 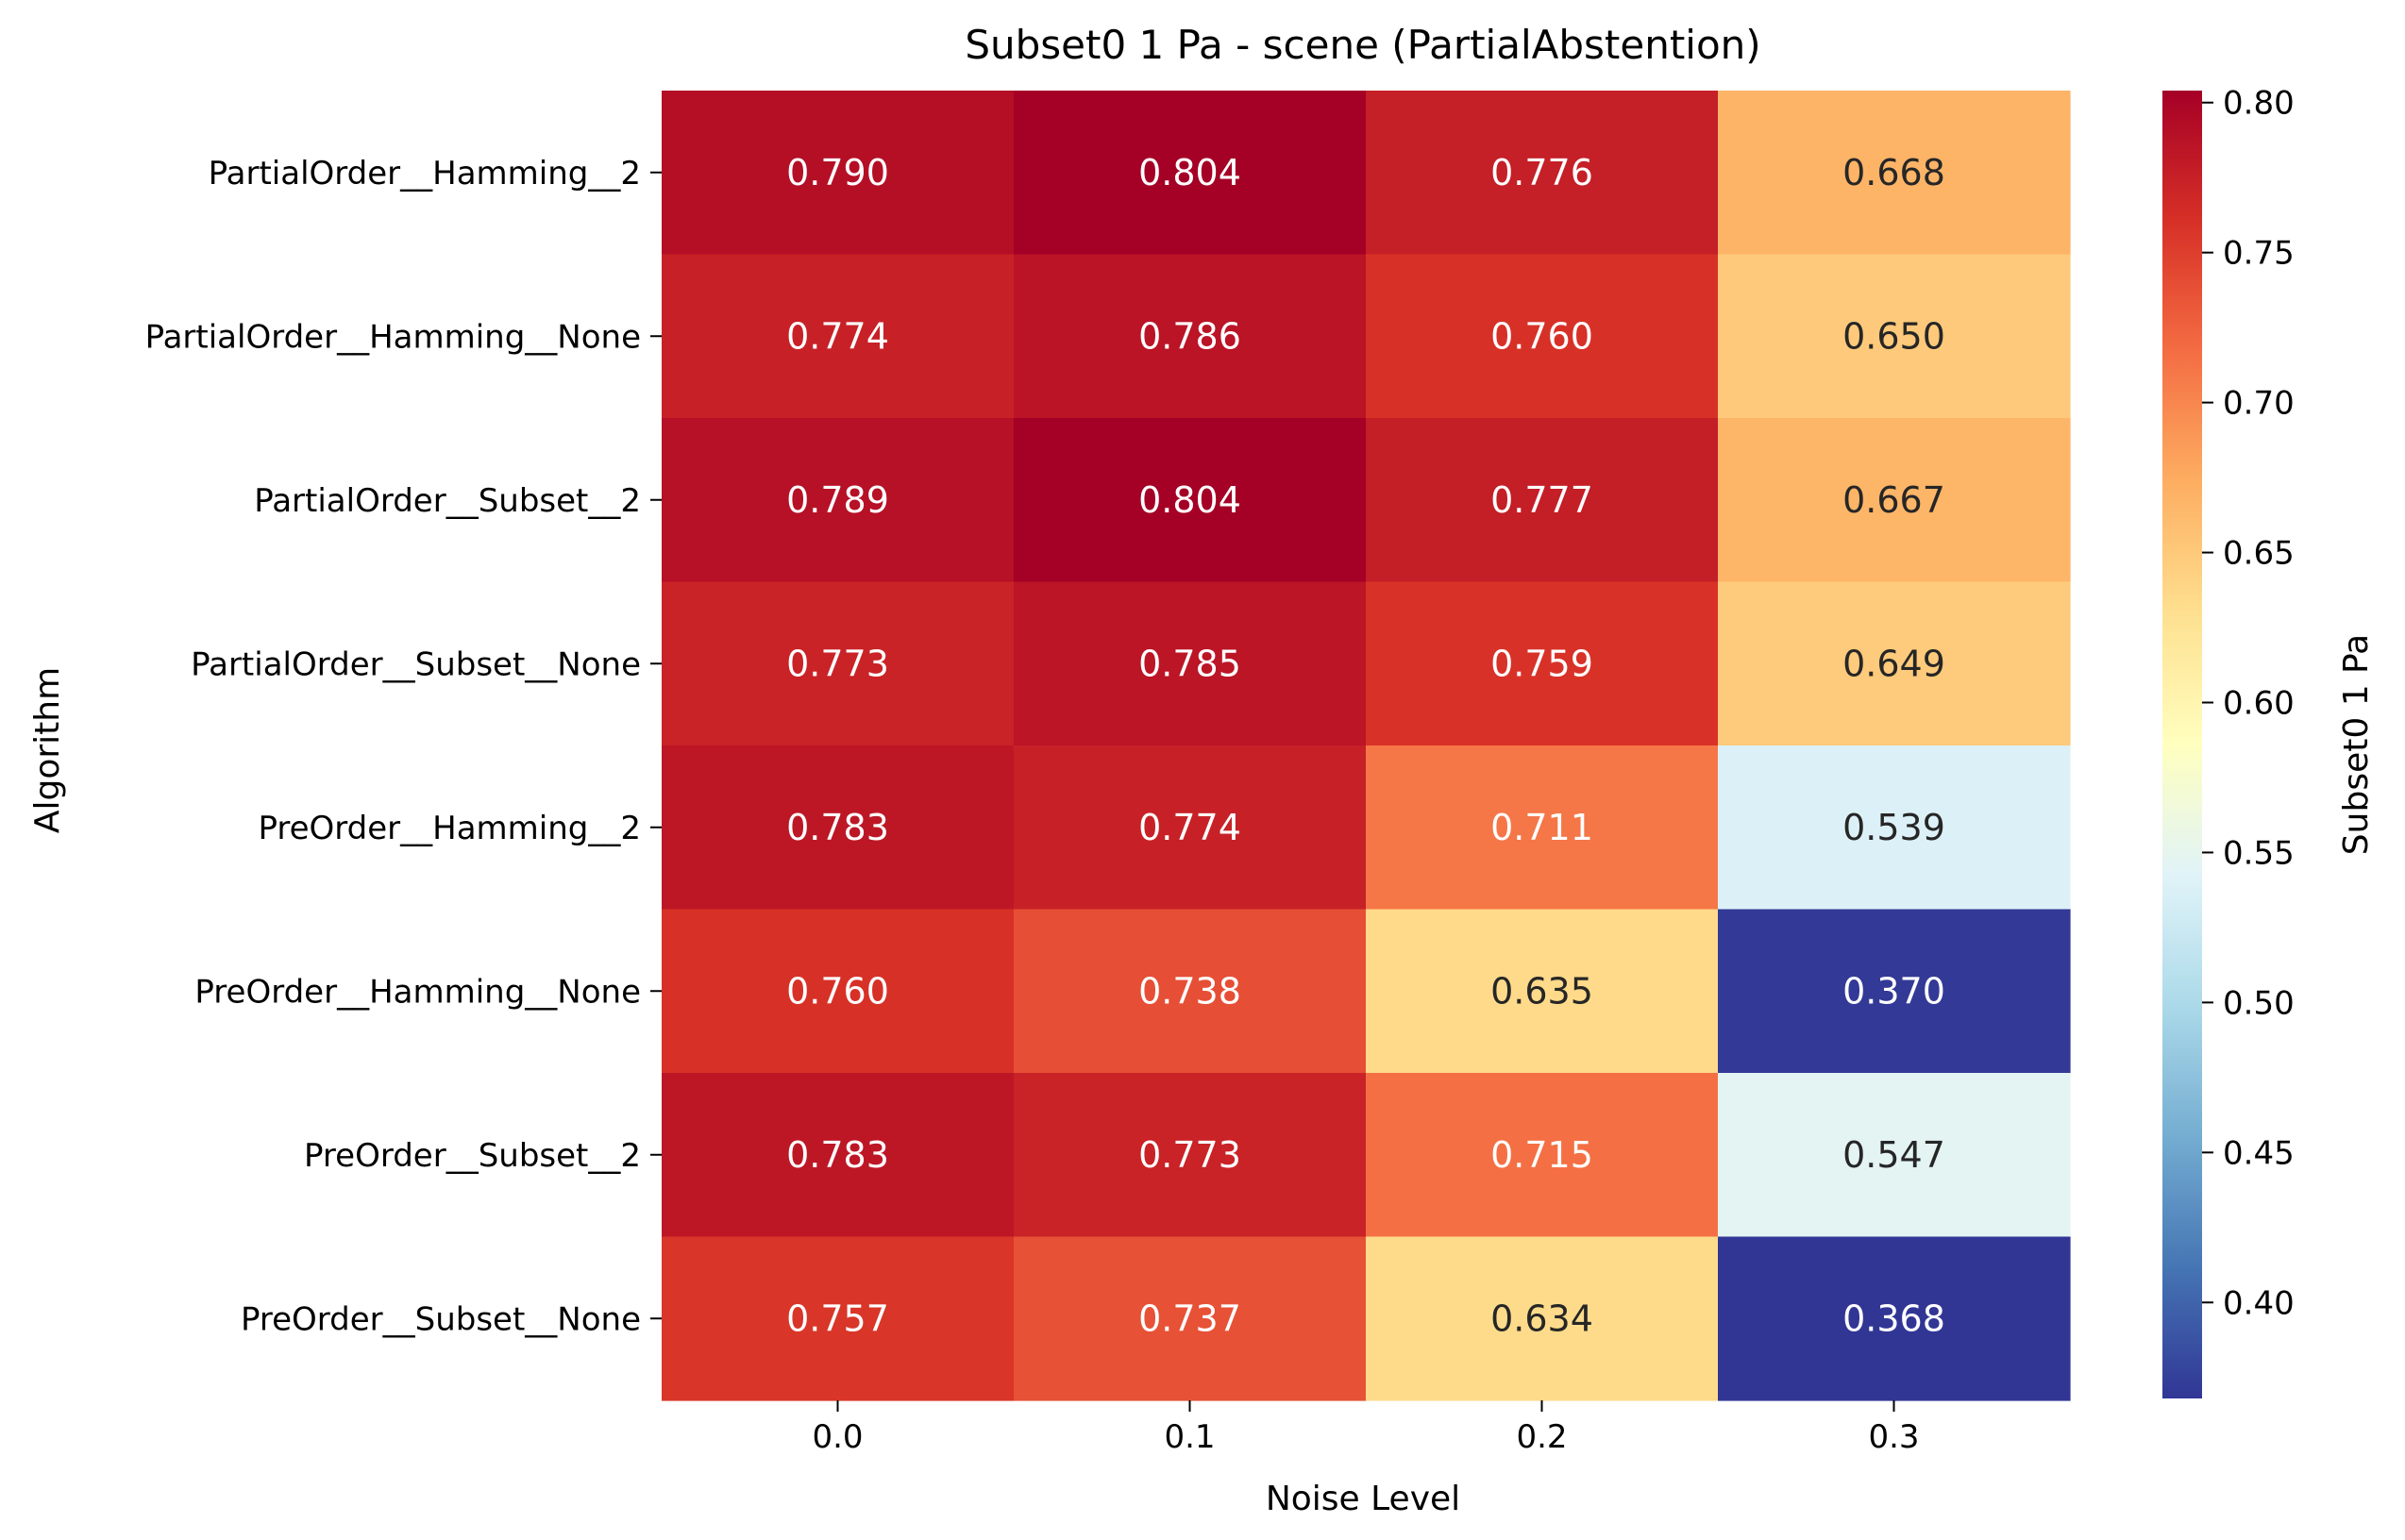 What do you see at coordinates (425, 173) in the screenshot?
I see `y-tick-label: PartialOrder__Hamming__2` at bounding box center [425, 173].